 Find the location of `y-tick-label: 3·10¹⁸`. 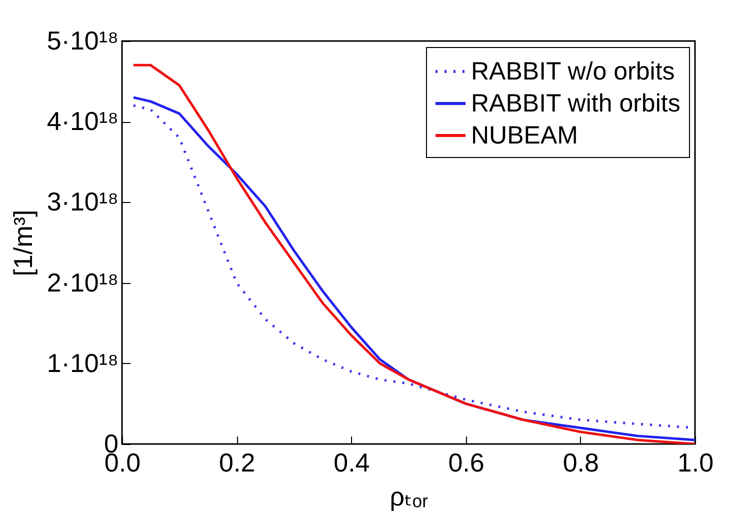

y-tick-label: 3·10¹⁸ is located at coordinates (82, 201).